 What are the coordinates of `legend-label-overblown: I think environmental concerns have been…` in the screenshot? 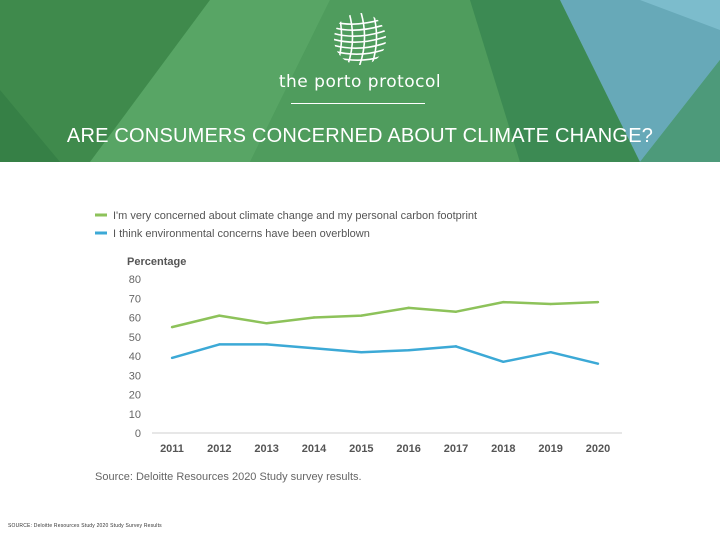 It's located at (241, 234).